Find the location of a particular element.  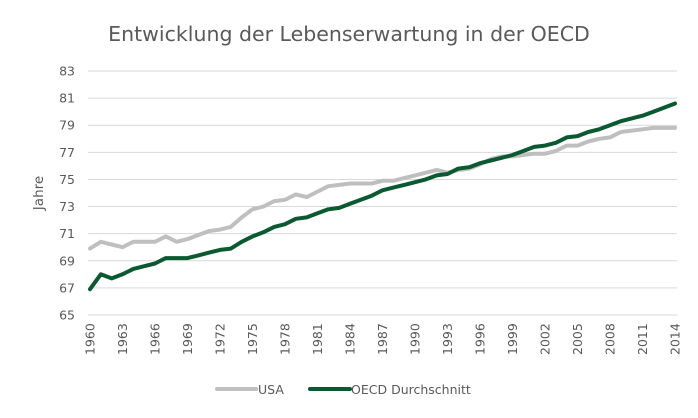

y-tick-label: 65 is located at coordinates (67, 315).